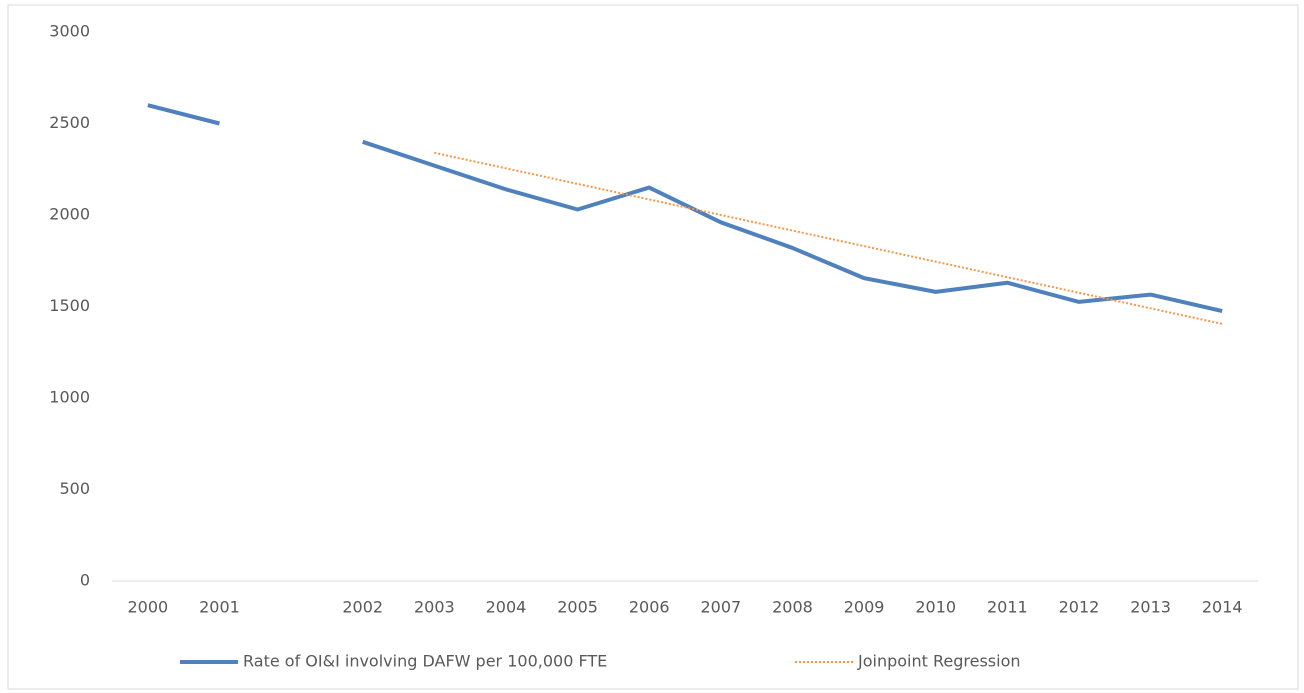 This screenshot has height=693, width=1304. I want to click on x-tick-label: 2001, so click(219, 607).